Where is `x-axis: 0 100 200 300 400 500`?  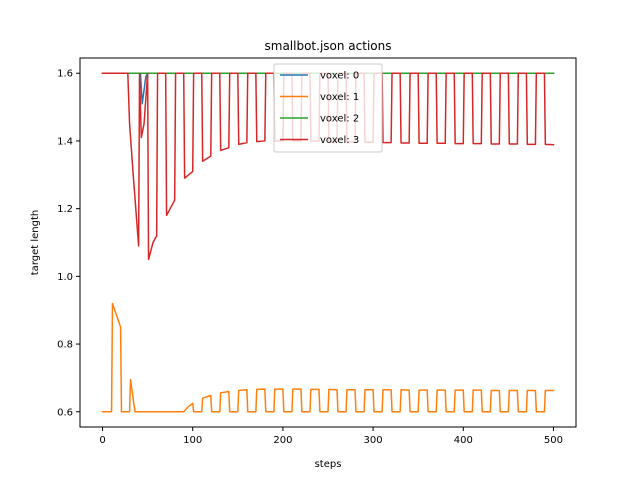
x-axis: 0 100 200 300 400 500 is located at coordinates (331, 436).